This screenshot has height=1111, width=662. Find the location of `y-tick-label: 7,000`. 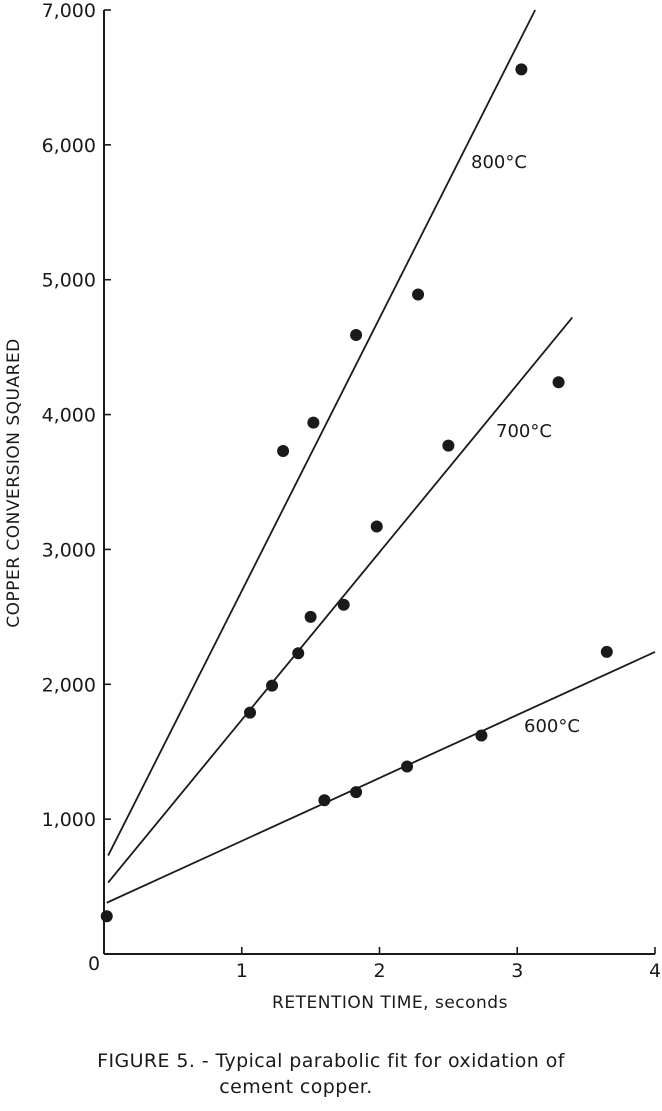

y-tick-label: 7,000 is located at coordinates (69, 11).